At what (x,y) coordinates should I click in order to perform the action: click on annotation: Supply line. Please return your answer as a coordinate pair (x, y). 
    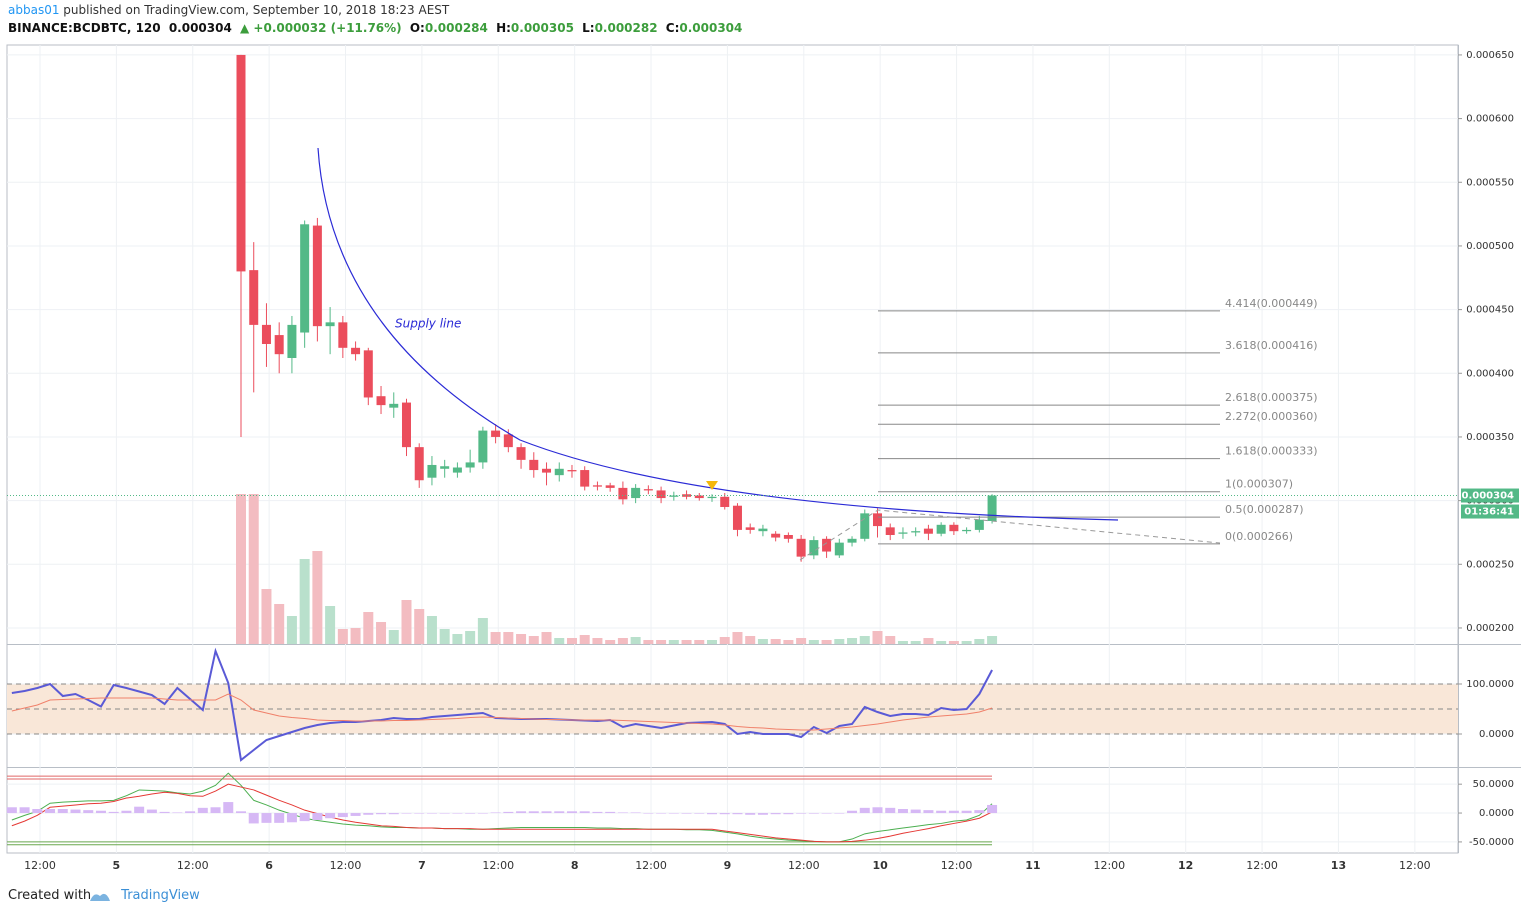
    Looking at the image, I should click on (428, 324).